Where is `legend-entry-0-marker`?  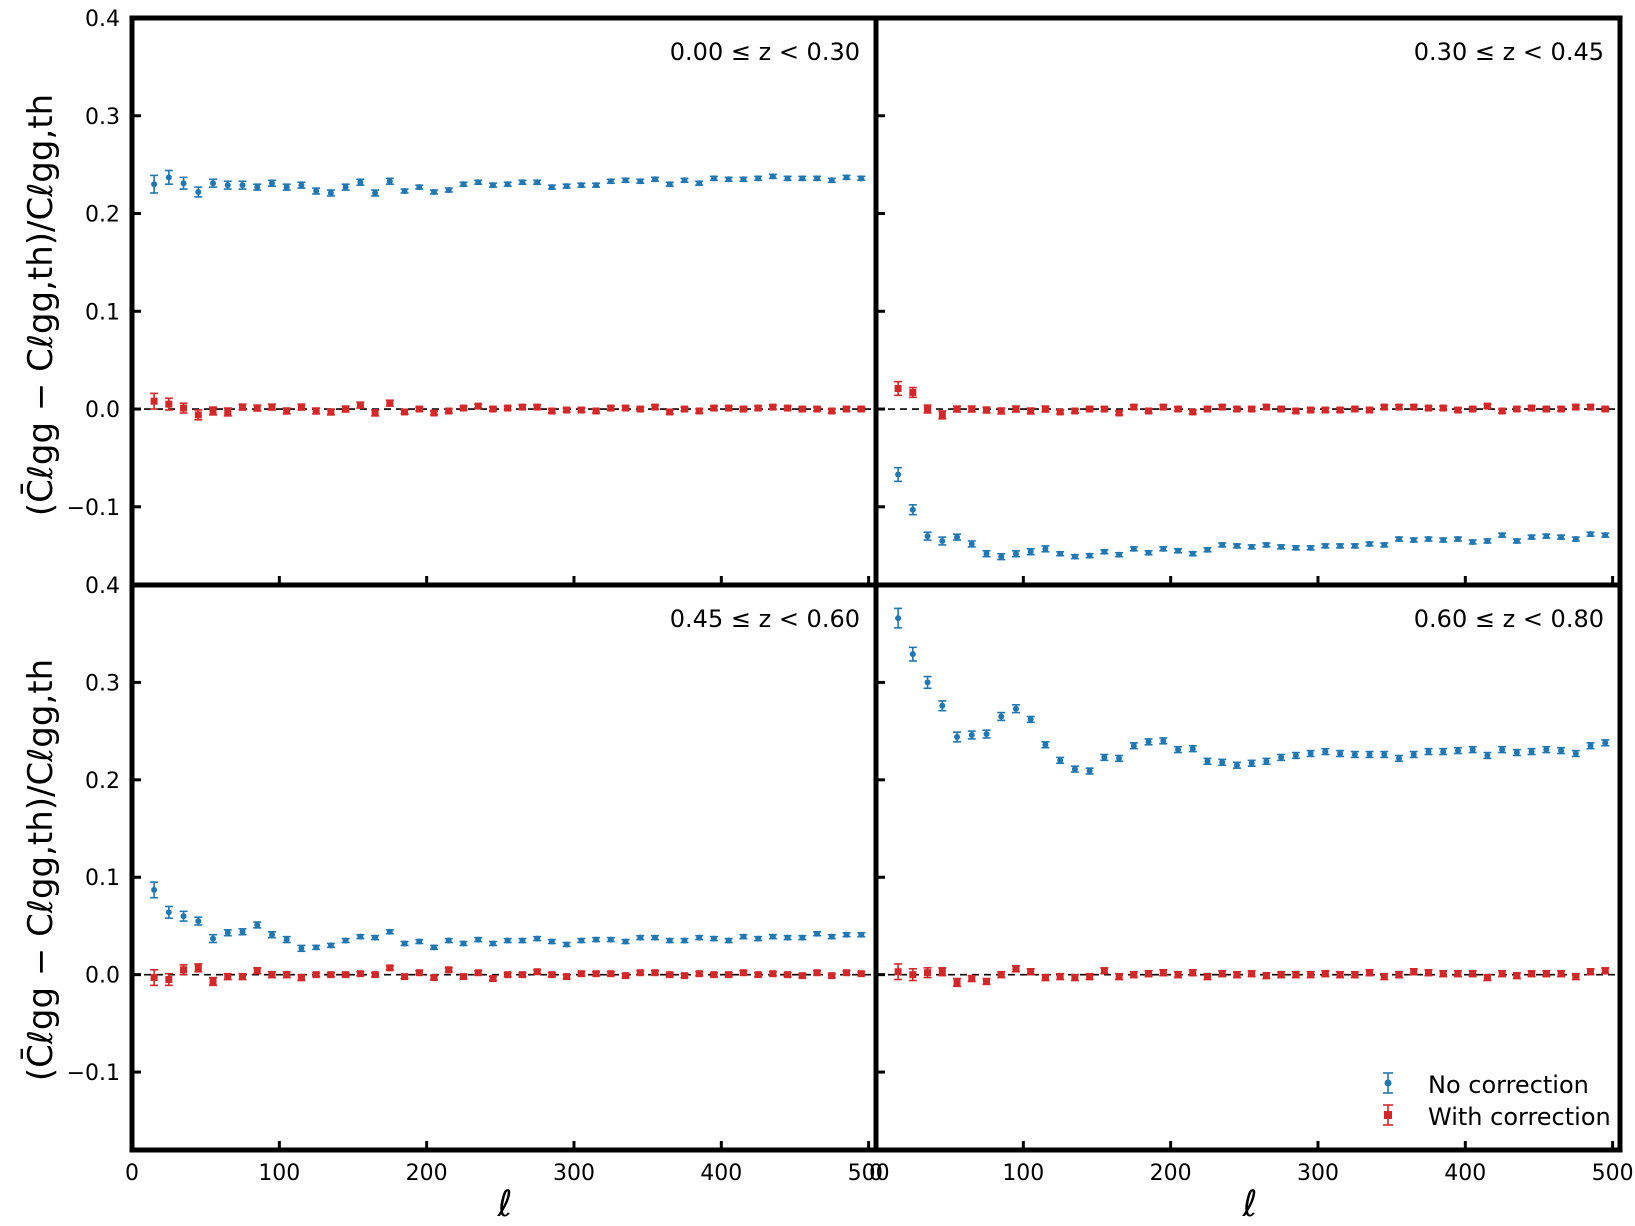
legend-entry-0-marker is located at coordinates (1388, 1083).